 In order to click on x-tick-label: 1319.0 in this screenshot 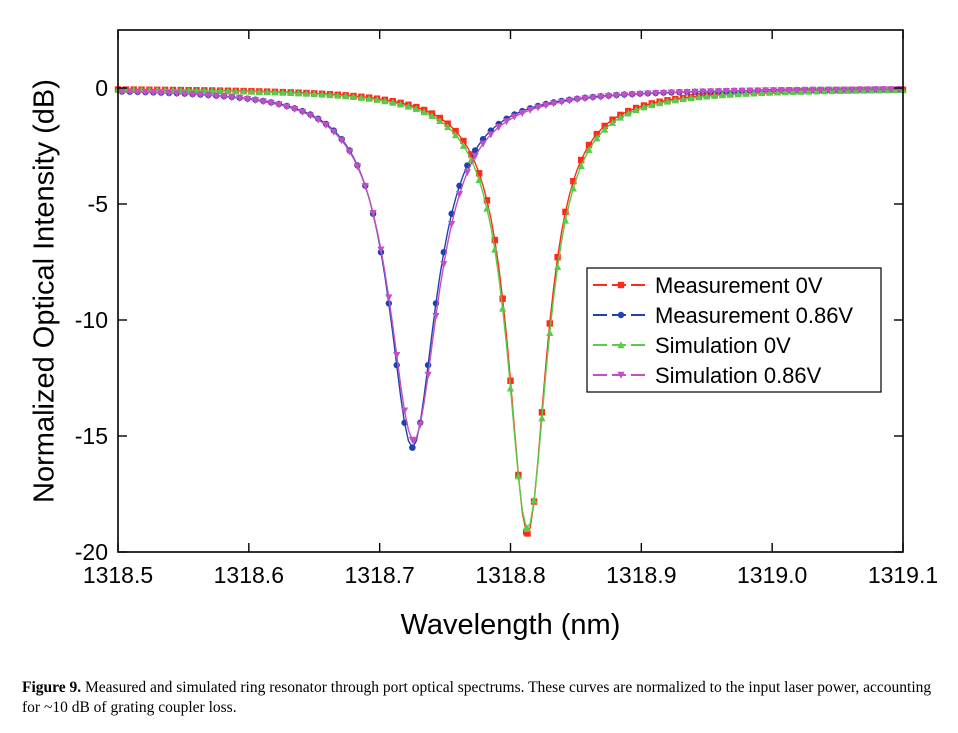, I will do `click(772, 575)`.